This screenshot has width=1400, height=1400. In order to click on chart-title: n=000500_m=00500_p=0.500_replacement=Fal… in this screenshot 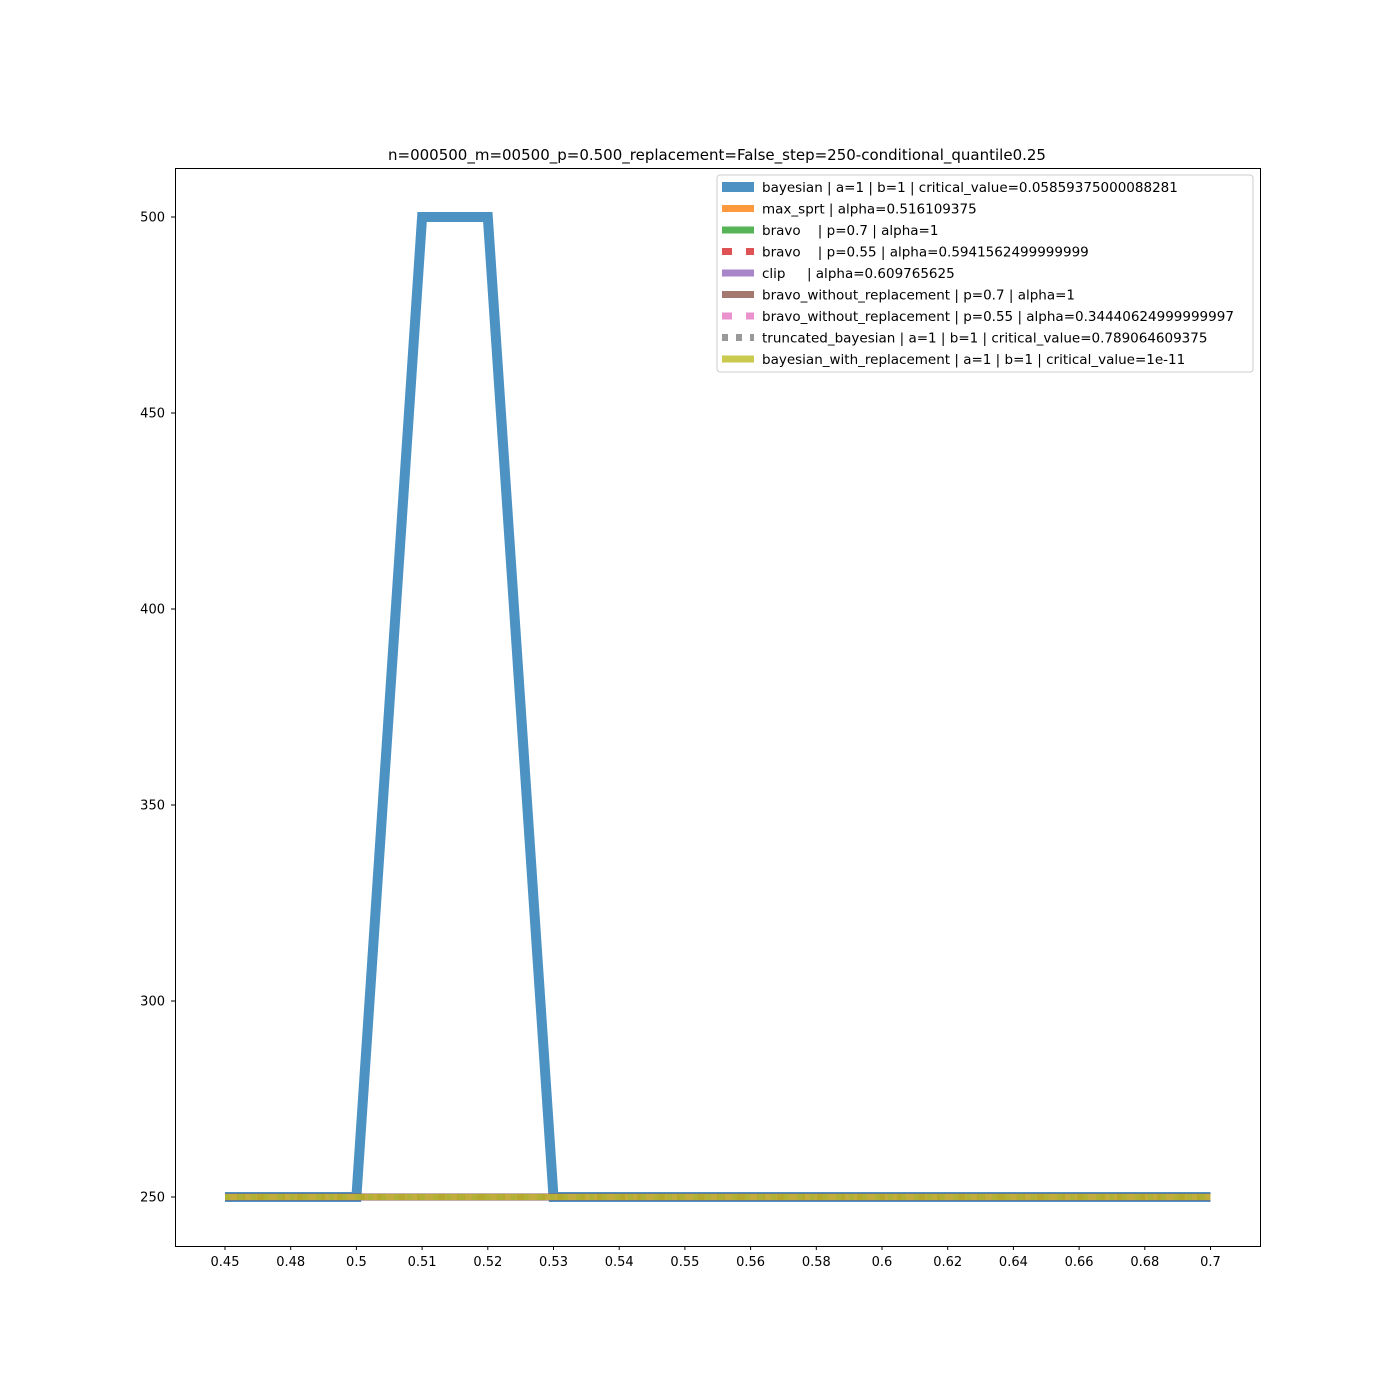, I will do `click(717, 155)`.